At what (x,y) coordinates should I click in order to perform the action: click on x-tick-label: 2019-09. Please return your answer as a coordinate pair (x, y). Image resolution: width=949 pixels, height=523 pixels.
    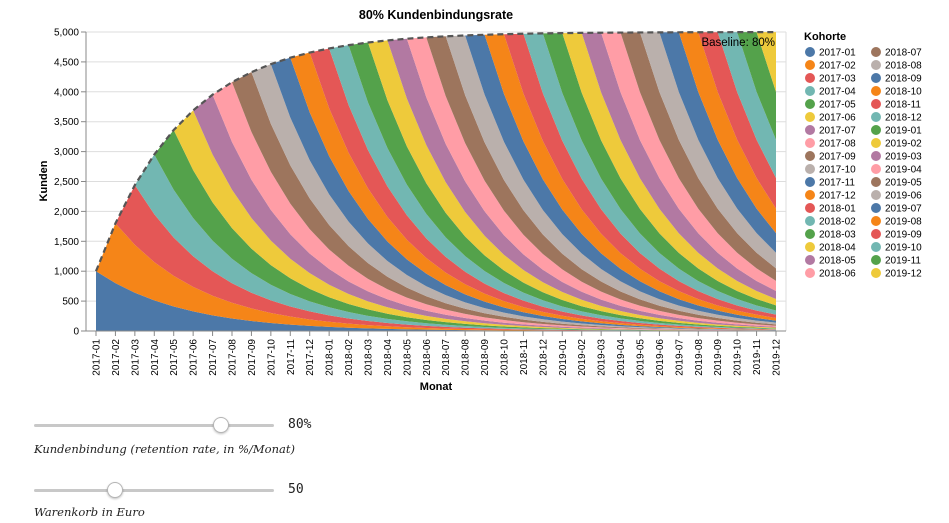
    Looking at the image, I should click on (718, 357).